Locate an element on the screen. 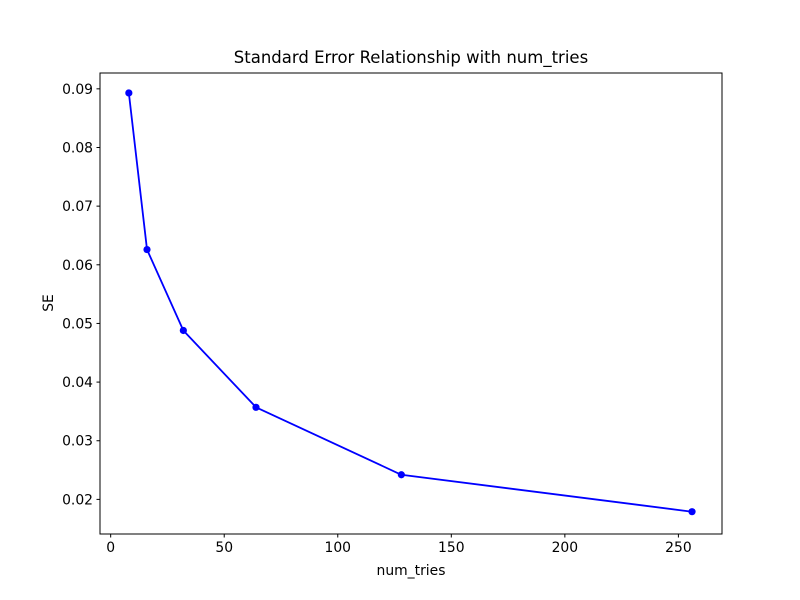 Image resolution: width=800 pixels, height=600 pixels. y-tick-label: 0.08 is located at coordinates (77, 148).